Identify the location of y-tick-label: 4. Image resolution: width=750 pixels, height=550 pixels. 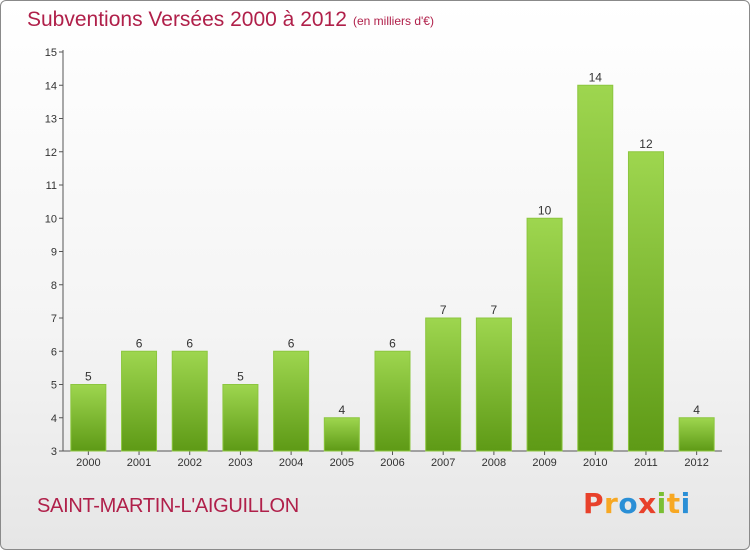
(54, 419).